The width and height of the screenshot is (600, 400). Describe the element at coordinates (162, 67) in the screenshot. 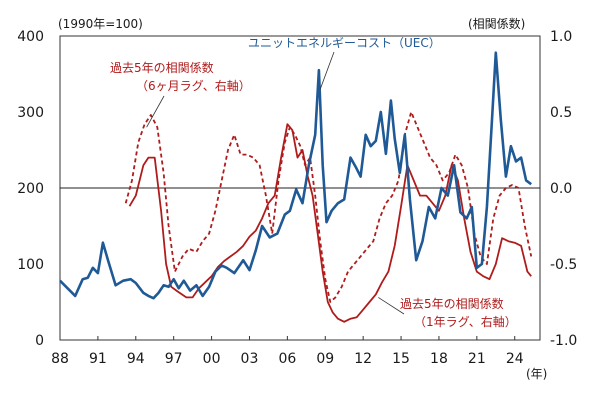

I see `annotation-6m-lag-line1: 過去5年の相関係数` at that location.